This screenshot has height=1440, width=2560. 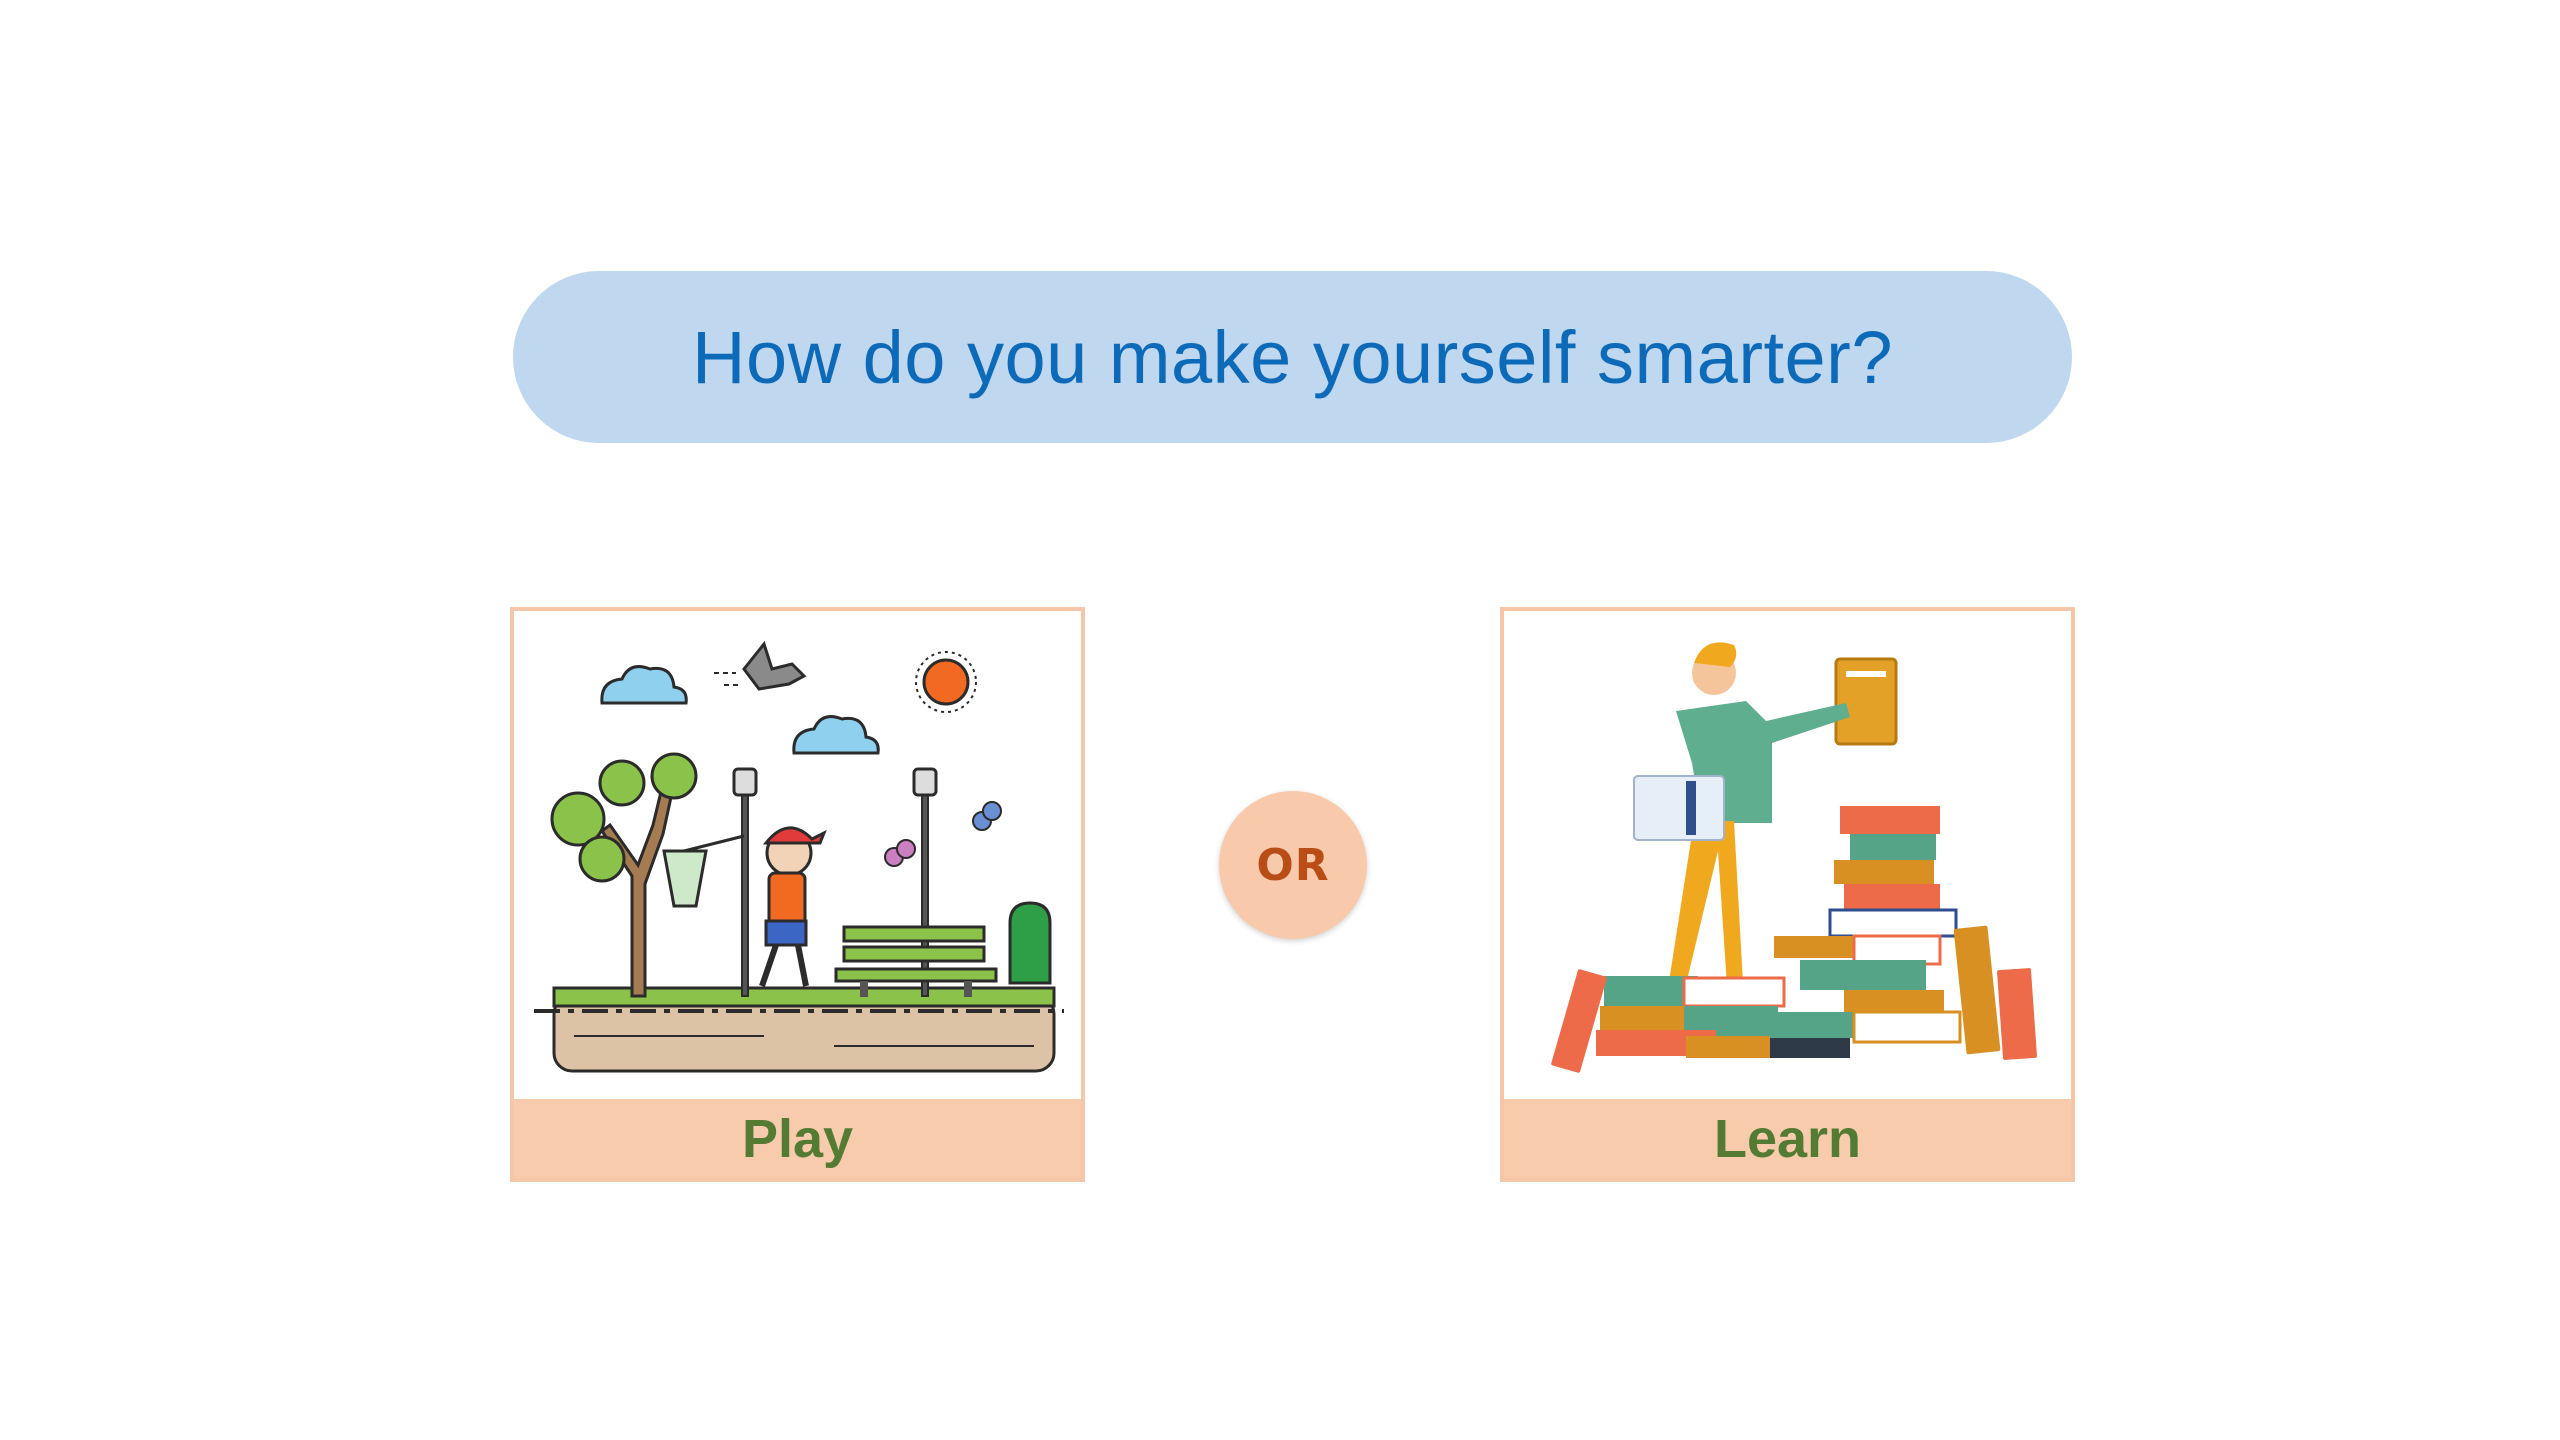 I want to click on learn-label-bar: Learn, so click(x=1787, y=1138).